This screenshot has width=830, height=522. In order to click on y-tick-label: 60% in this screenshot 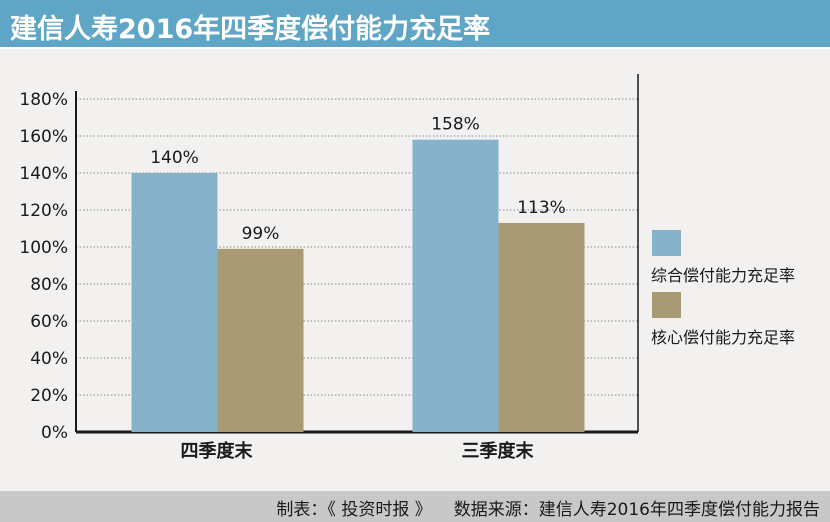, I will do `click(49, 322)`.